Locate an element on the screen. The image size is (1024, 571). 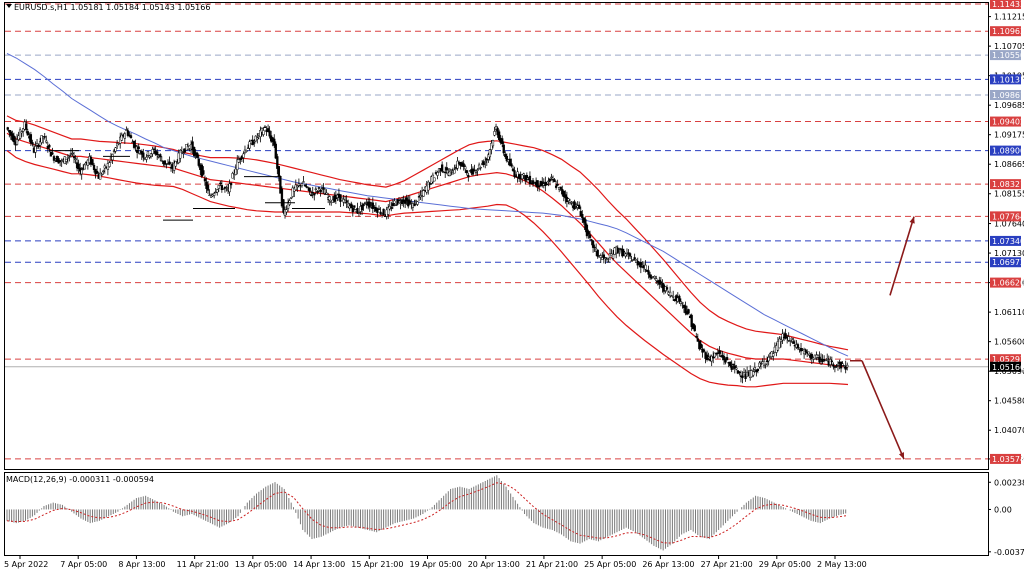
price-tick-label-15: 1.04070 is located at coordinates (1009, 430).